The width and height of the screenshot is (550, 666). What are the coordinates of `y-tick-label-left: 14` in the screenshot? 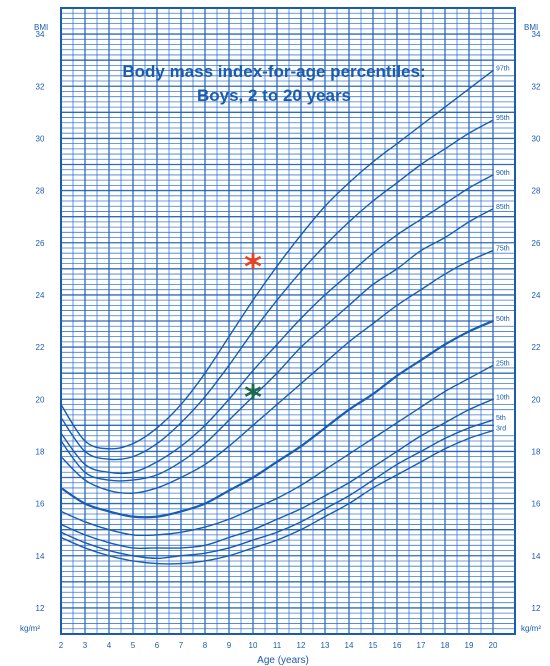 It's located at (40, 556).